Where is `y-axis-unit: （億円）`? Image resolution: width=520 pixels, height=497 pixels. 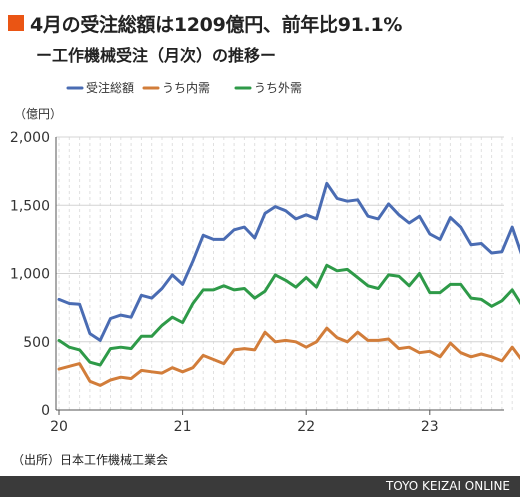 y-axis-unit: （億円） is located at coordinates (38, 114).